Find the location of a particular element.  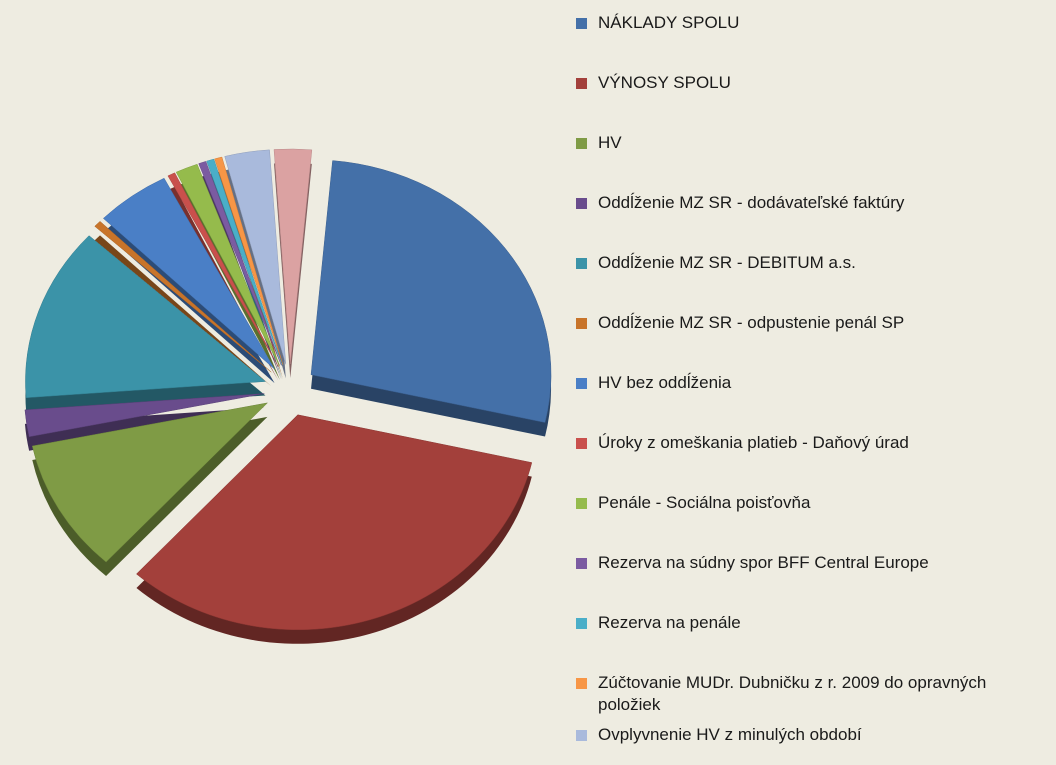

legend-item: Oddĺženie MZ SR - DEBITUM a.s. is located at coordinates (812, 282).